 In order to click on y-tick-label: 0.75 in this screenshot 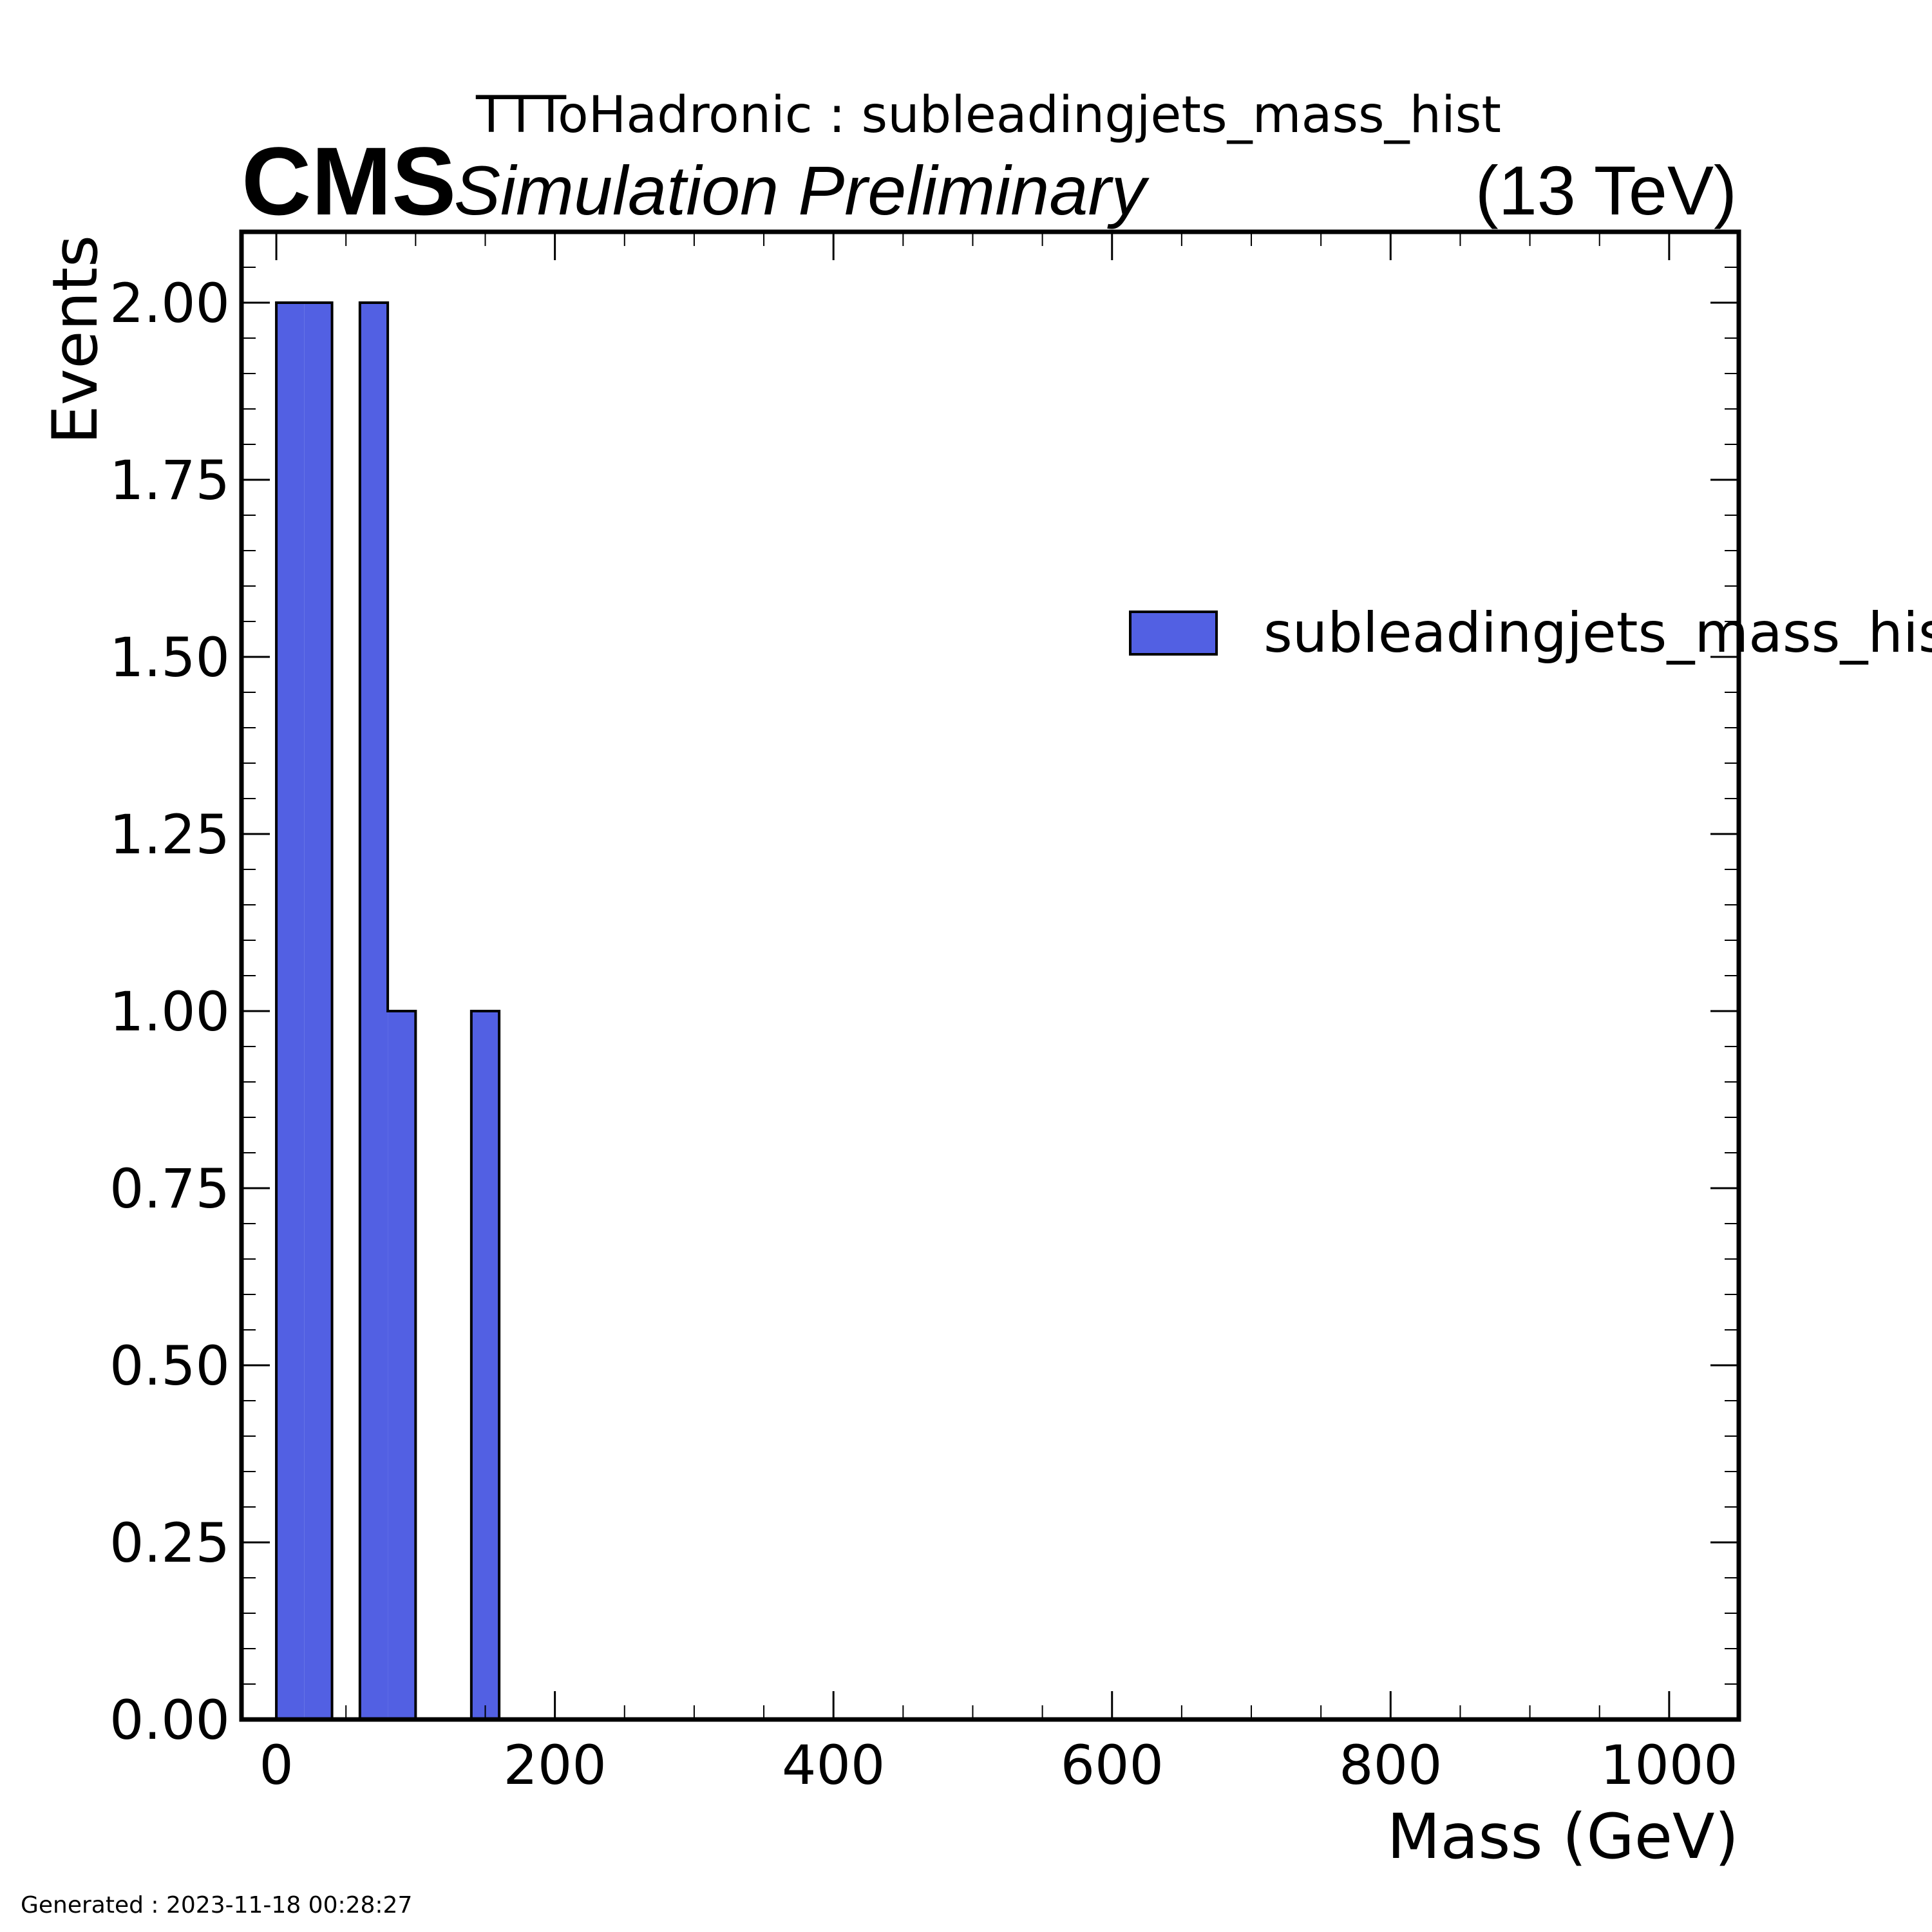, I will do `click(169, 1189)`.